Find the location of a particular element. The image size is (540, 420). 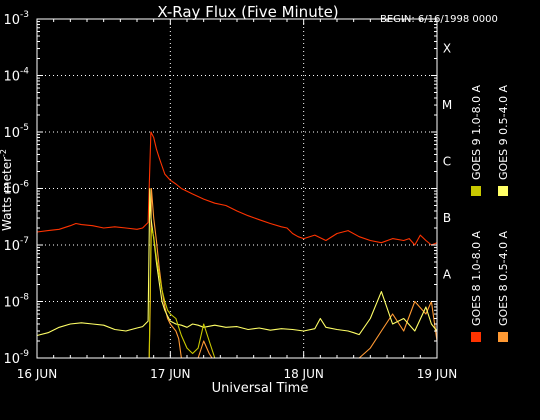

y-tick-exponent: -9 is located at coordinates (24, 354).